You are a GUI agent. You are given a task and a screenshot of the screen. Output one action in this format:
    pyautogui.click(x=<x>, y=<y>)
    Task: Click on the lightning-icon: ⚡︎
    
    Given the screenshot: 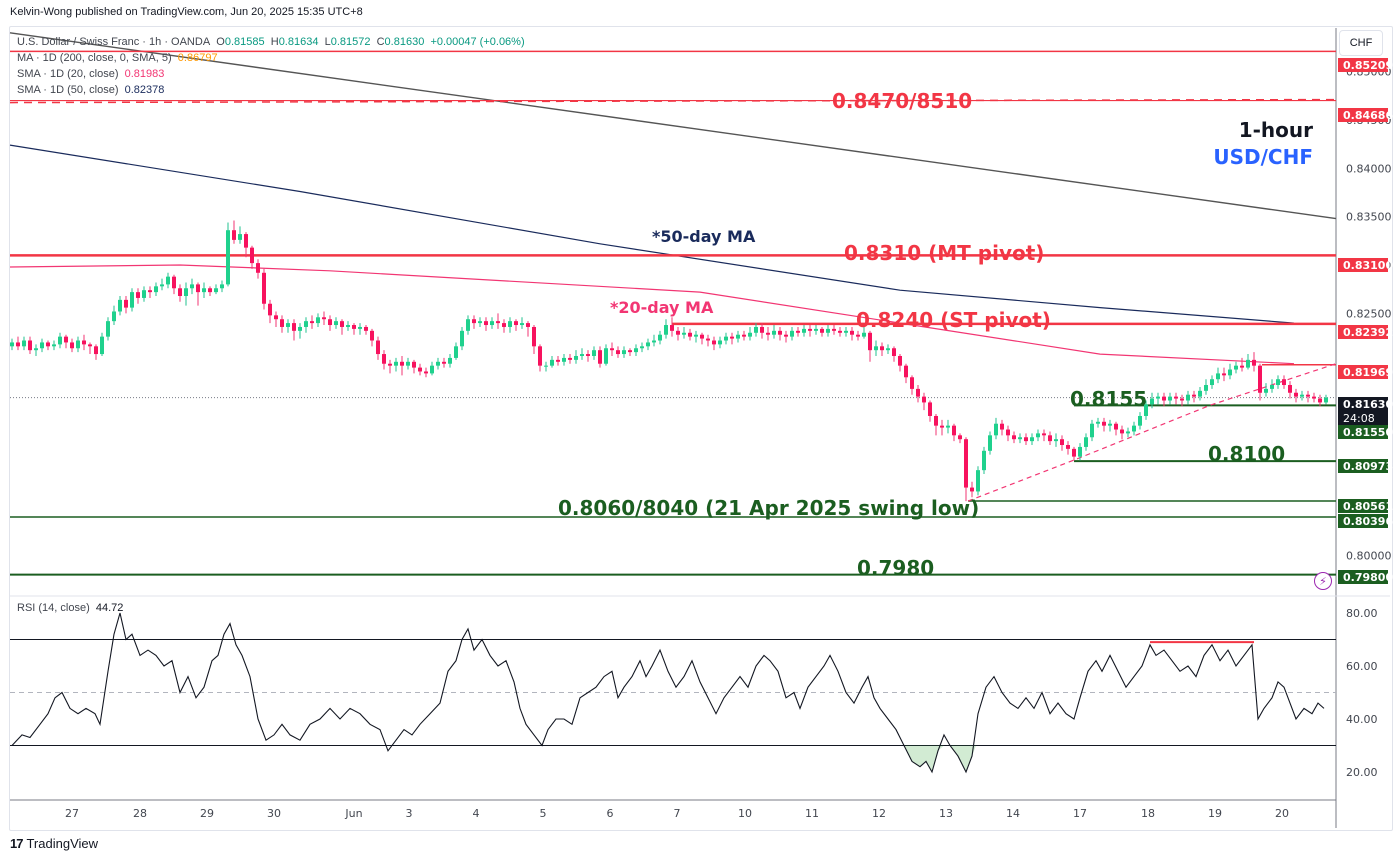 What is the action you would take?
    pyautogui.click(x=1323, y=581)
    